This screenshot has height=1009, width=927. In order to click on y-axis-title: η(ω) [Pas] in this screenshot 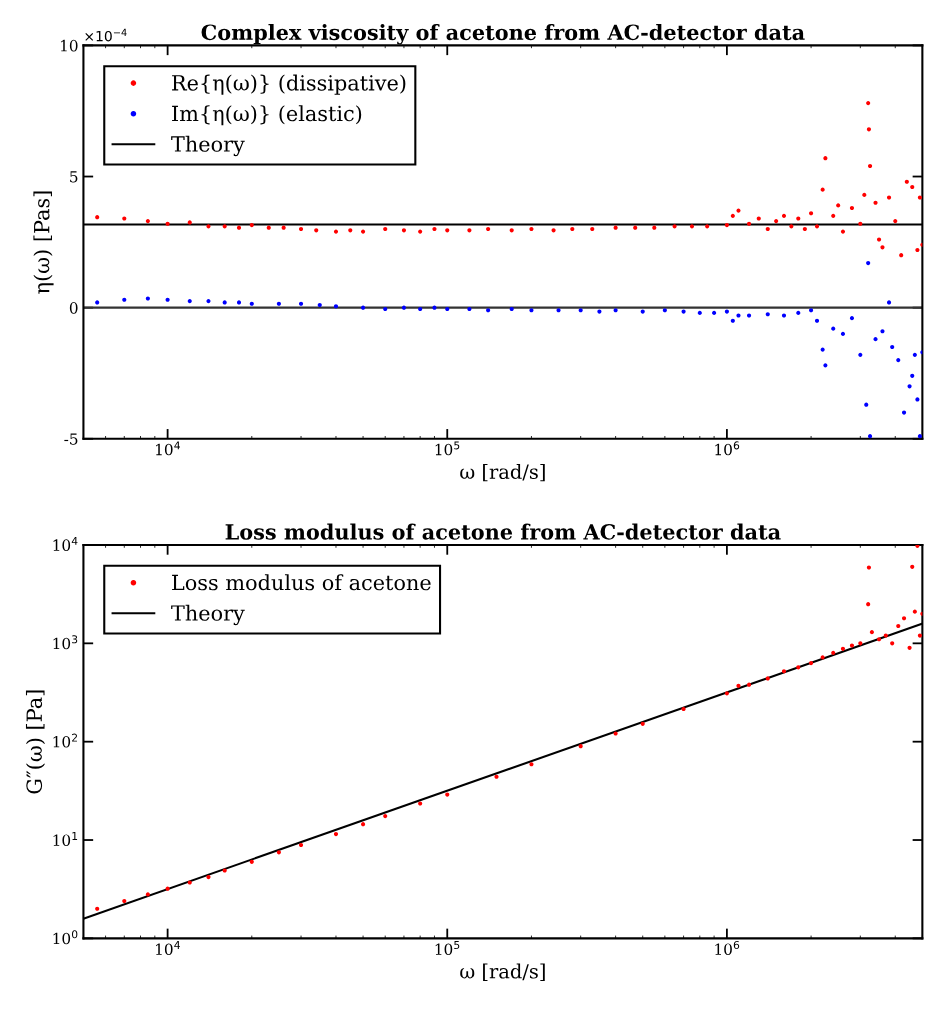, I will do `click(43, 242)`.